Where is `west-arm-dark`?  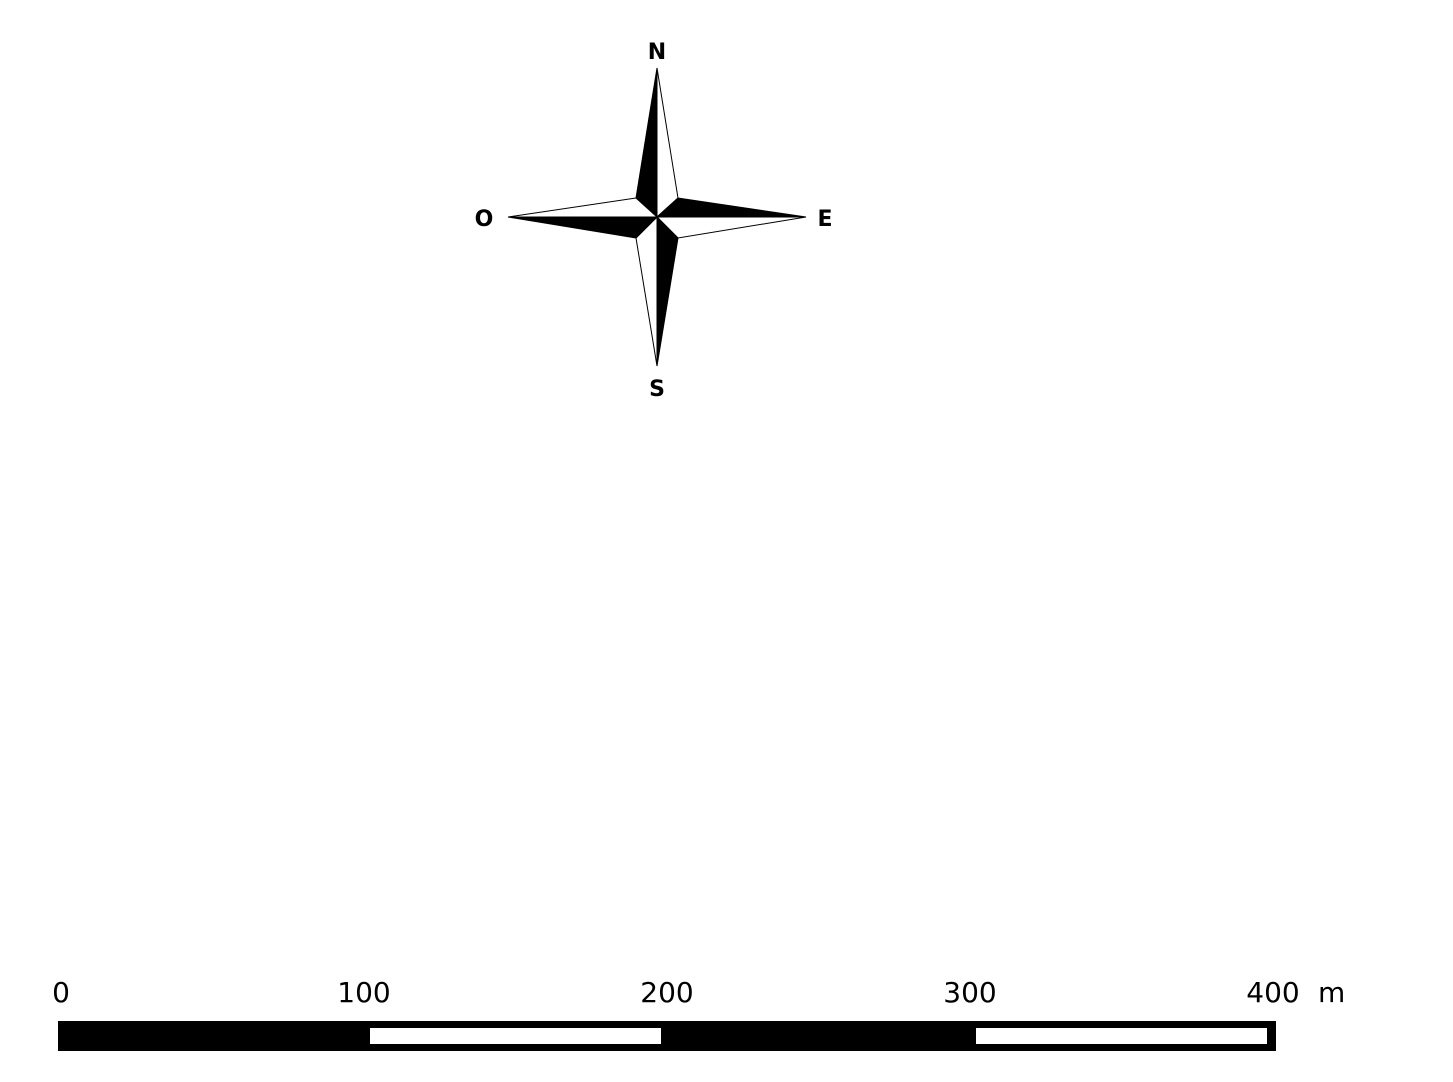 west-arm-dark is located at coordinates (583, 227).